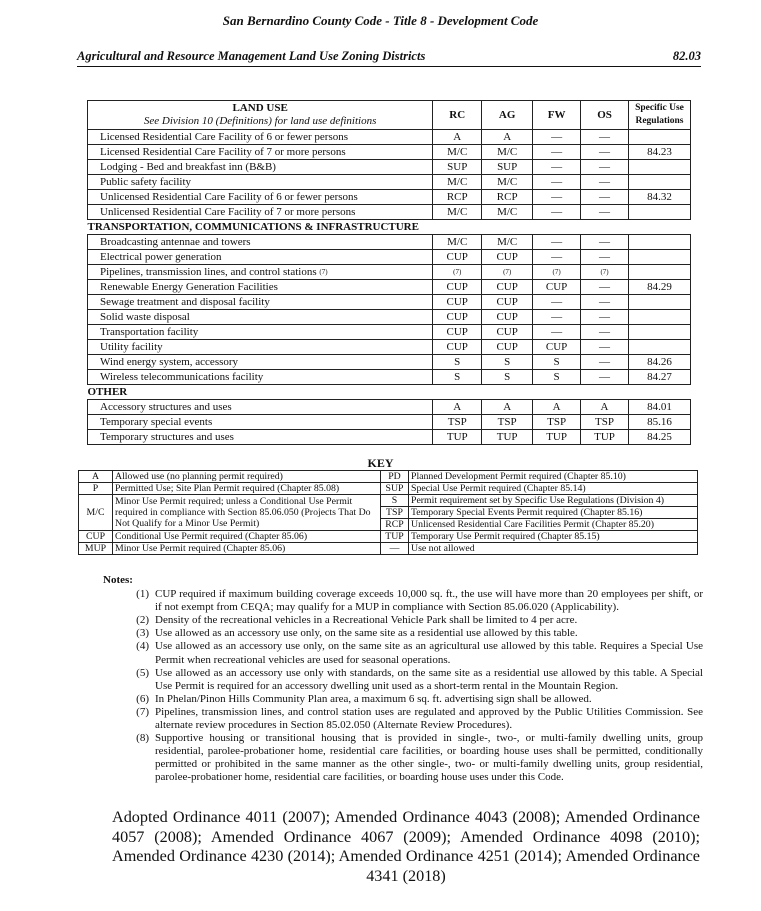  I want to click on land-use-name: Utility facility, so click(260, 347).